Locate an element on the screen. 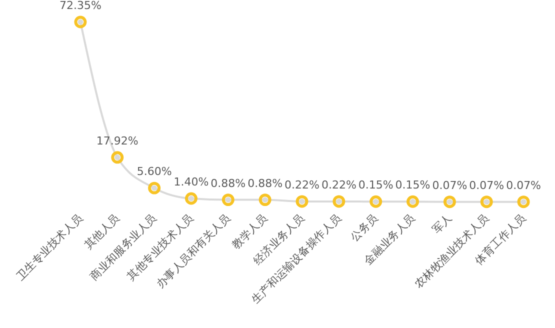 The width and height of the screenshot is (555, 328). x-tick-label: 军人 is located at coordinates (442, 224).